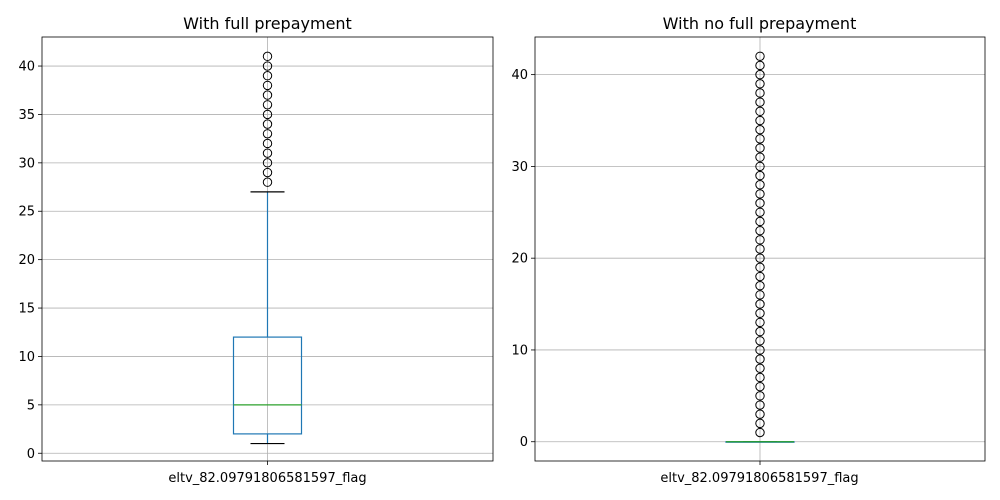 This screenshot has width=1000, height=500. I want to click on y-tick-label: 5, so click(31, 405).